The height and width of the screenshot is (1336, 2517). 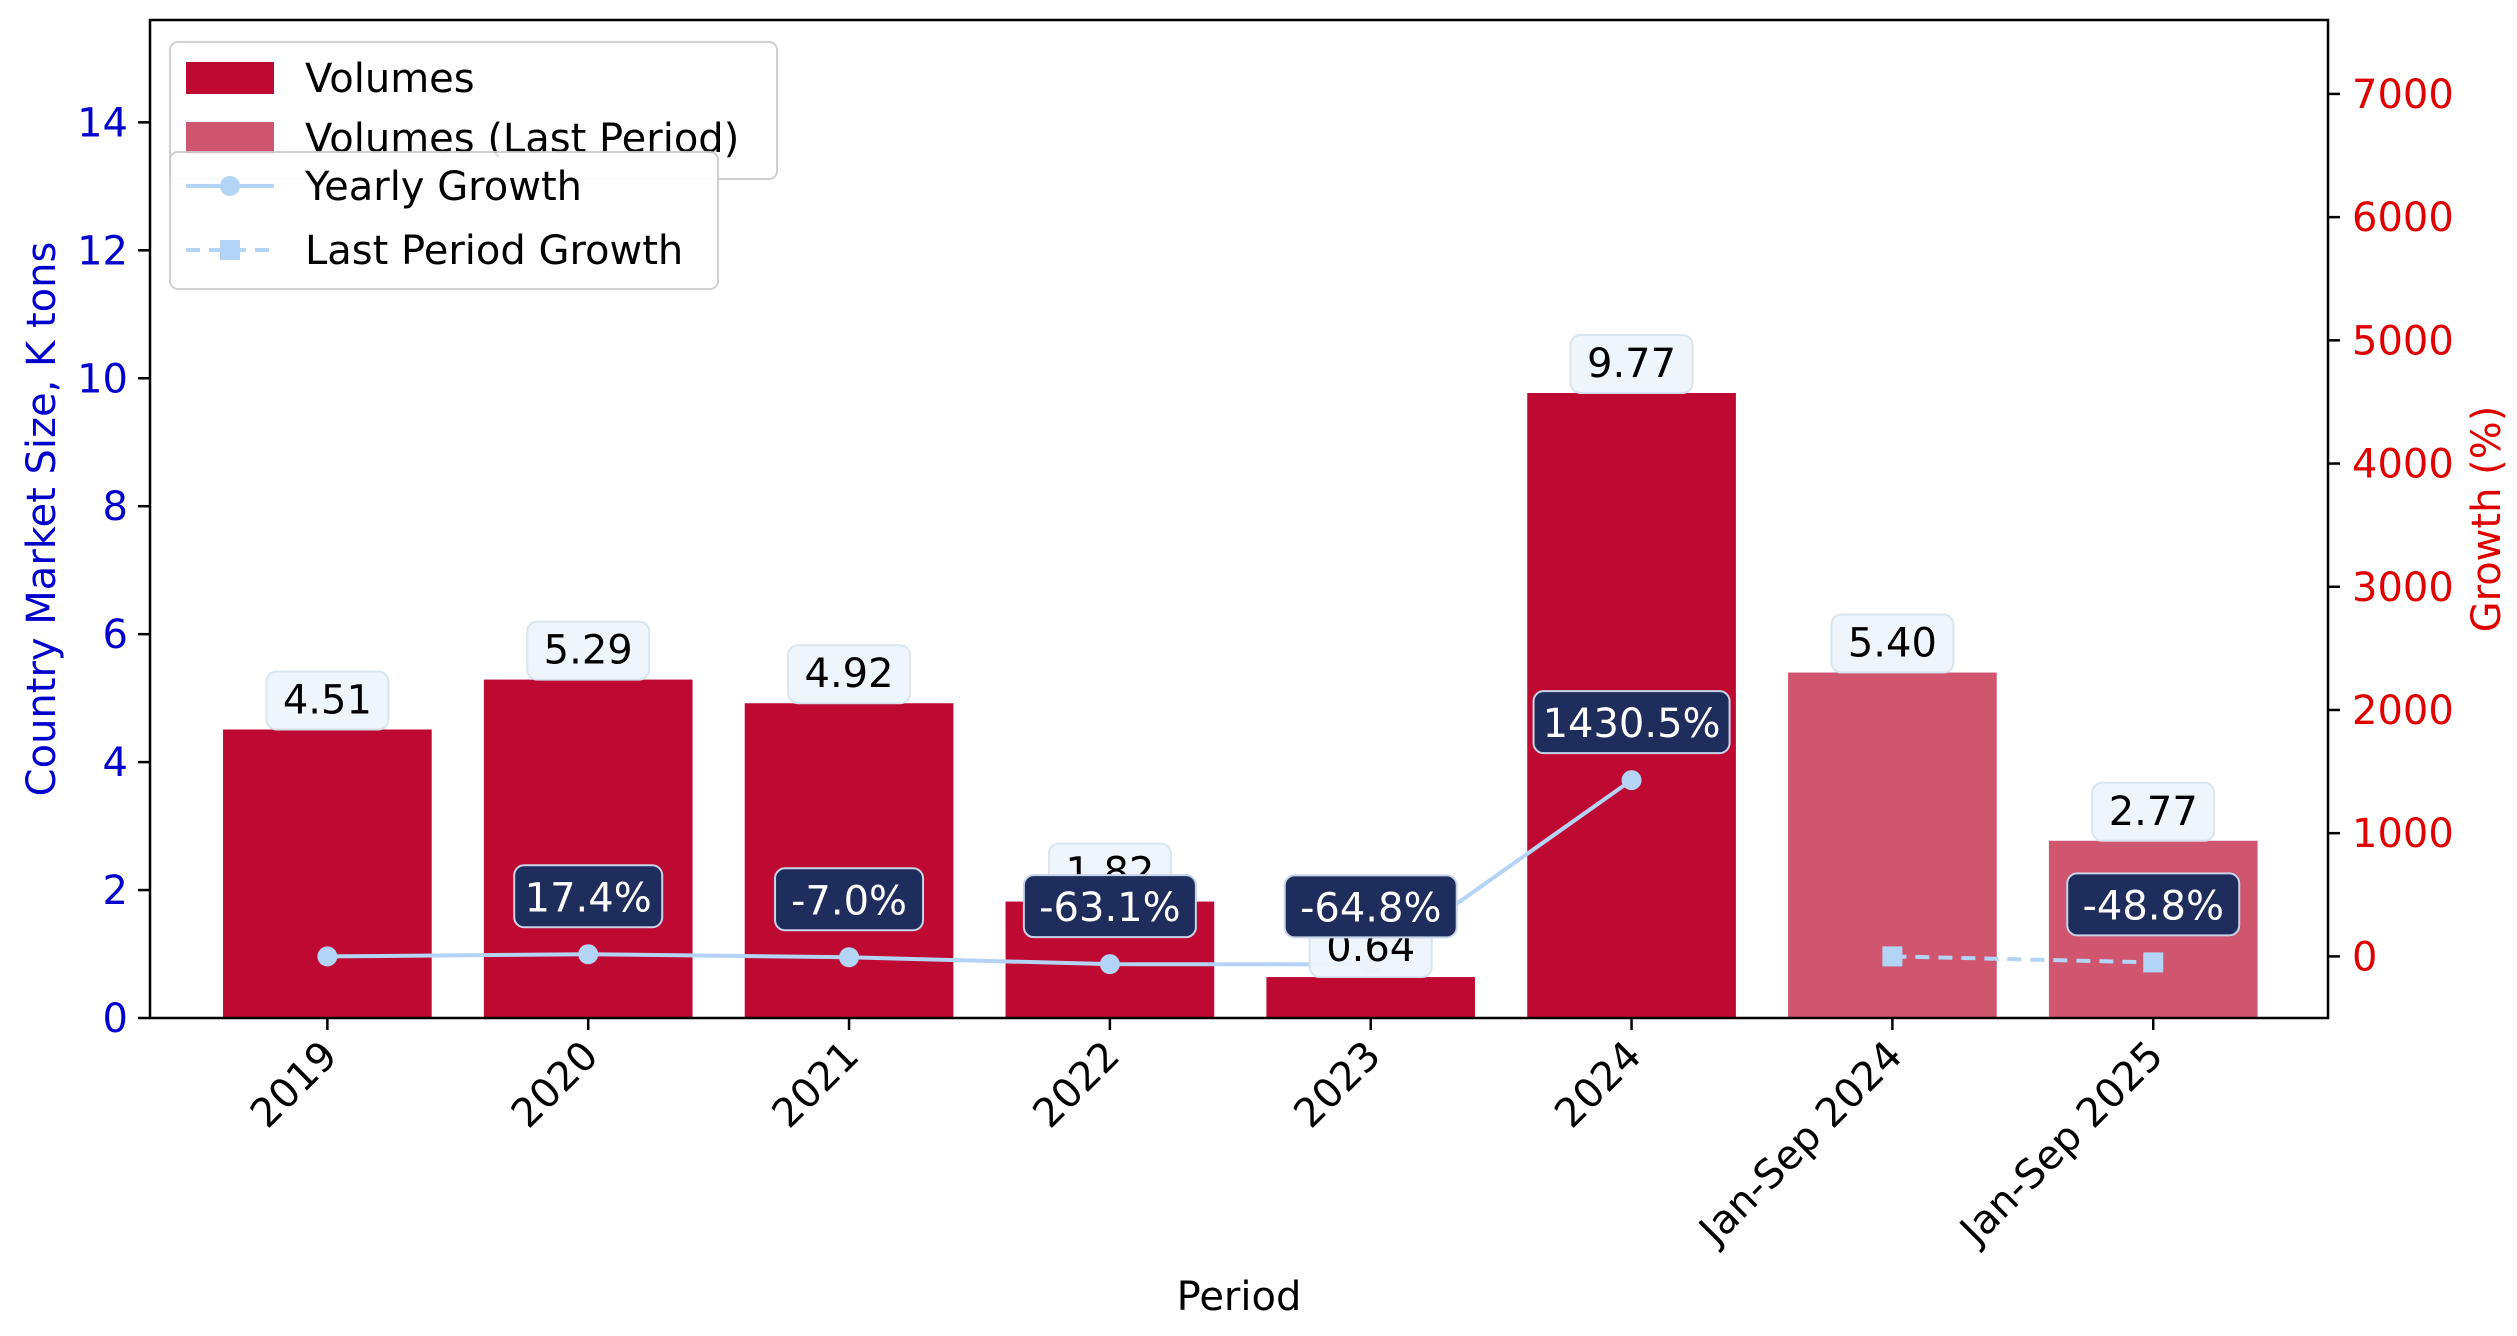 I want to click on x-tick-label: 2024, so click(x=1598, y=1085).